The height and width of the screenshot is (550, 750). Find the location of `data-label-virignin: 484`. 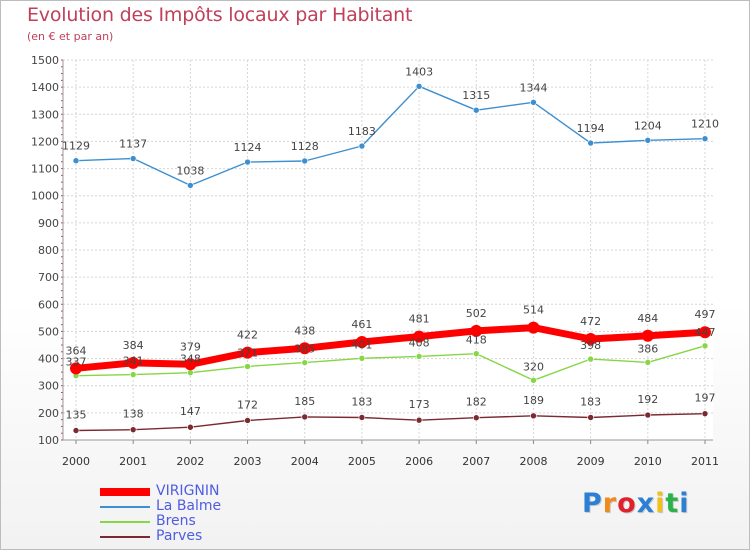

data-label-virignin: 484 is located at coordinates (647, 318).